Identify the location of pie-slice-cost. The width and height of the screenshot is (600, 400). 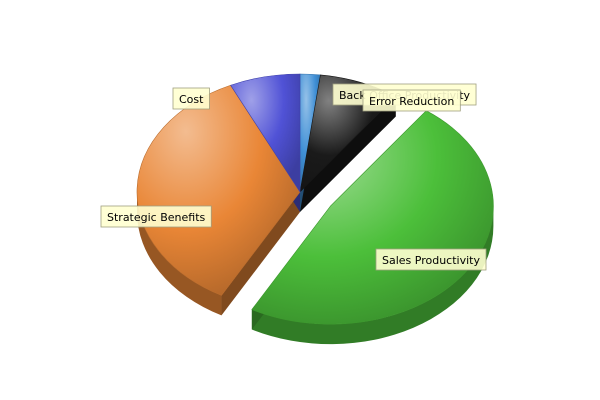
(265, 133).